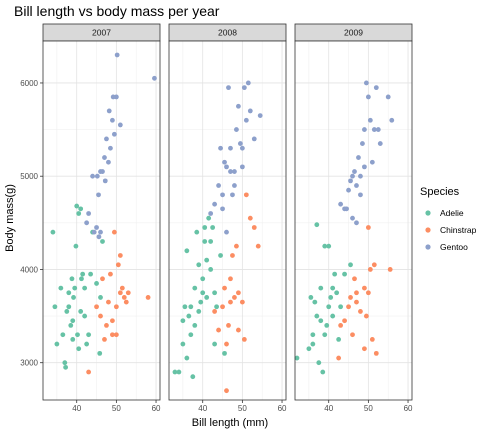 The width and height of the screenshot is (504, 432). What do you see at coordinates (428, 230) in the screenshot?
I see `legend-key-chinstrap` at bounding box center [428, 230].